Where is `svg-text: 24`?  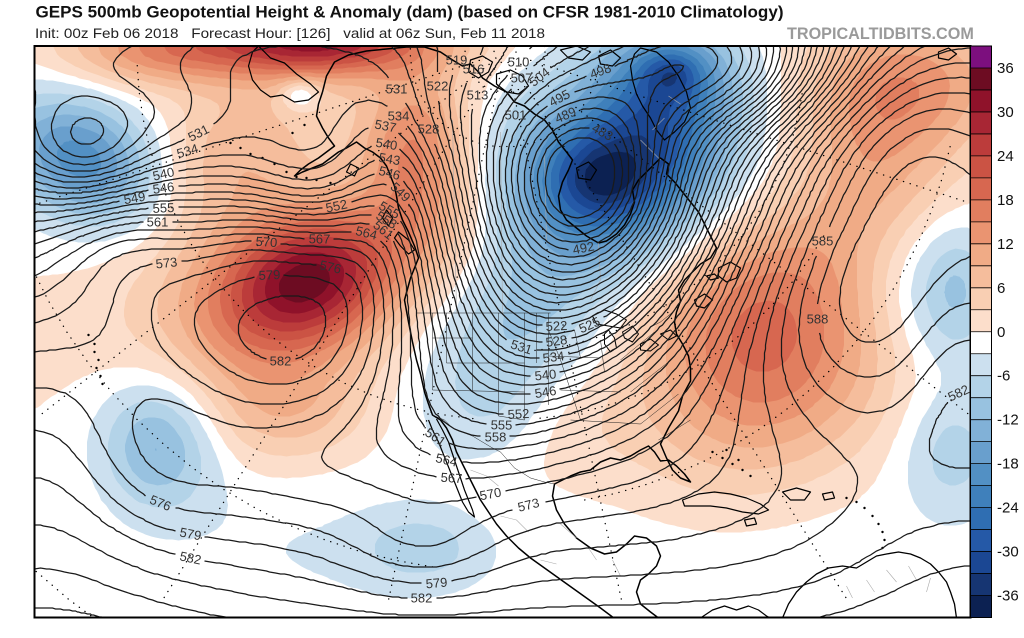 svg-text: 24 is located at coordinates (1005, 156).